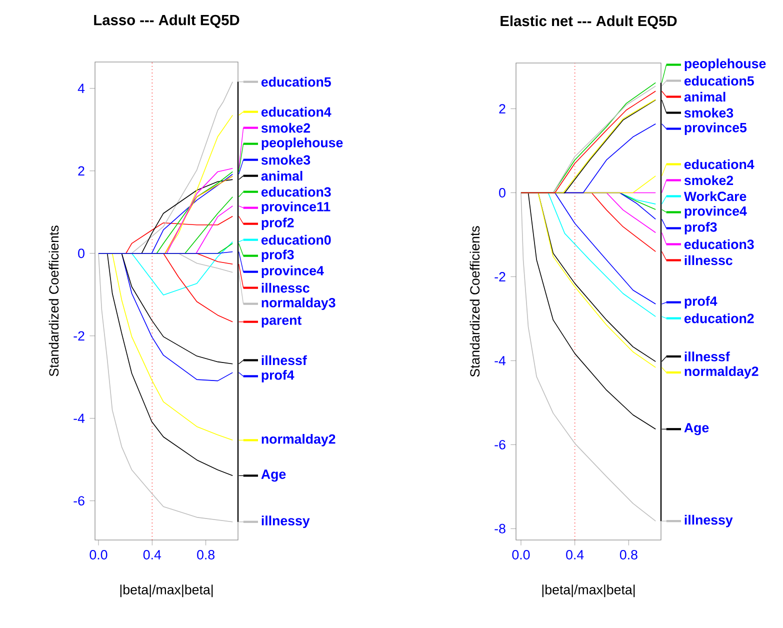  I want to click on legend-label: parent, so click(282, 322).